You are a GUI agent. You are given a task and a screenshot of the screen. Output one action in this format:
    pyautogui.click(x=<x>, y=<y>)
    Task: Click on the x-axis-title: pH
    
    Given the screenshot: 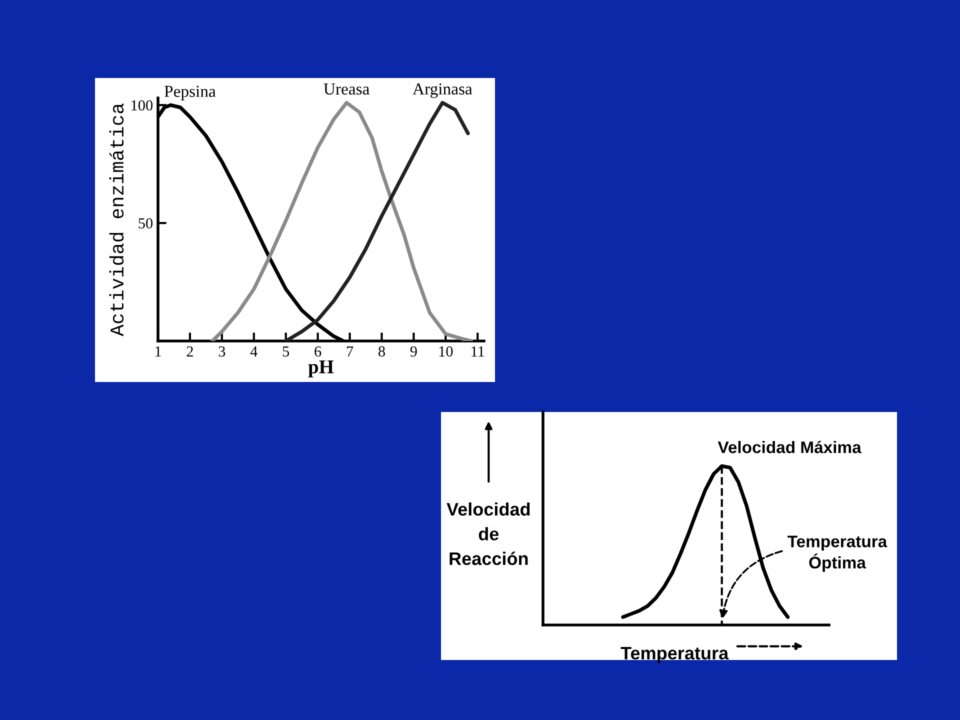 What is the action you would take?
    pyautogui.click(x=321, y=369)
    